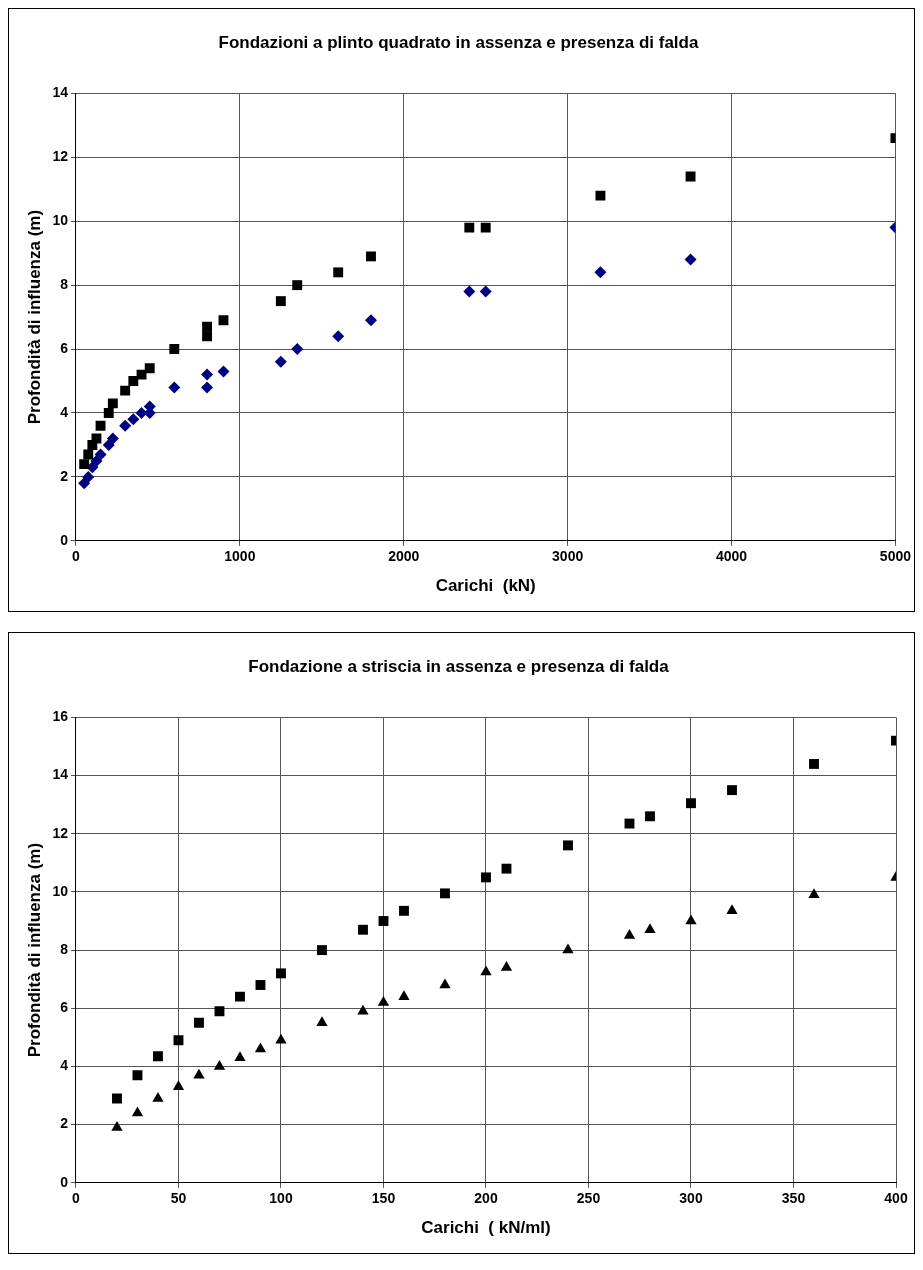 The image size is (923, 1270). I want to click on y-tick-label: 0, so click(64, 539).